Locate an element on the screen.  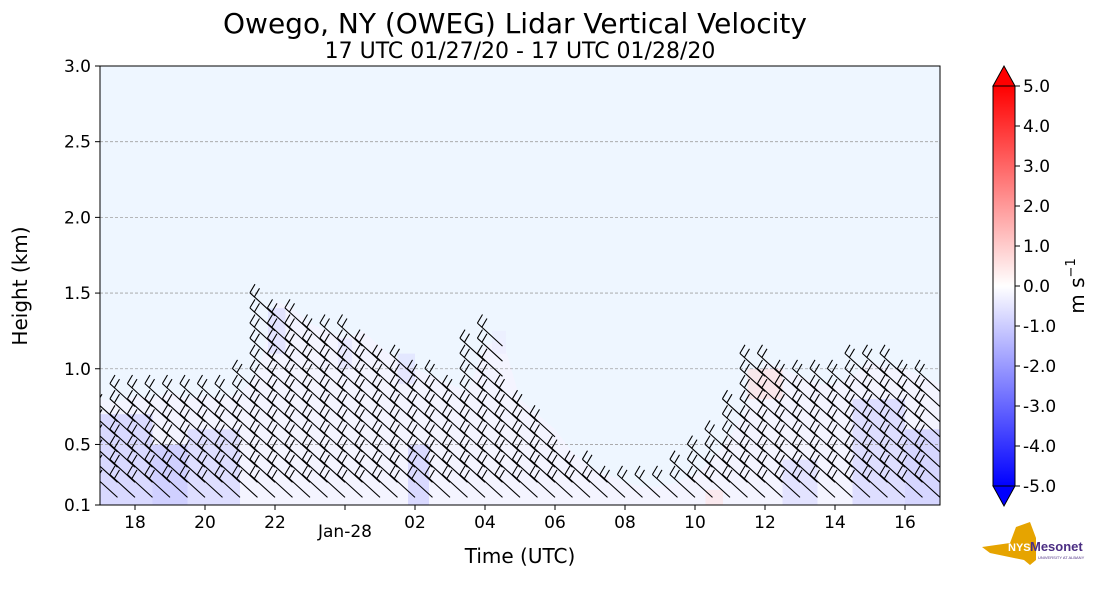
velocity-patch is located at coordinates (765, 384).